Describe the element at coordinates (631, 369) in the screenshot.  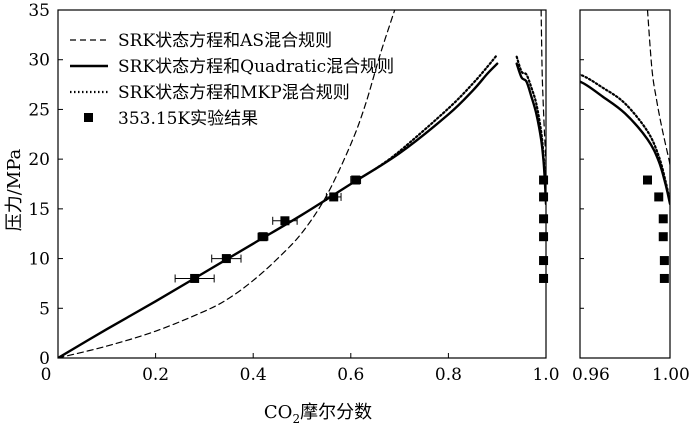
I see `x-axis-ticks-zoom: 0.96 1.00` at that location.